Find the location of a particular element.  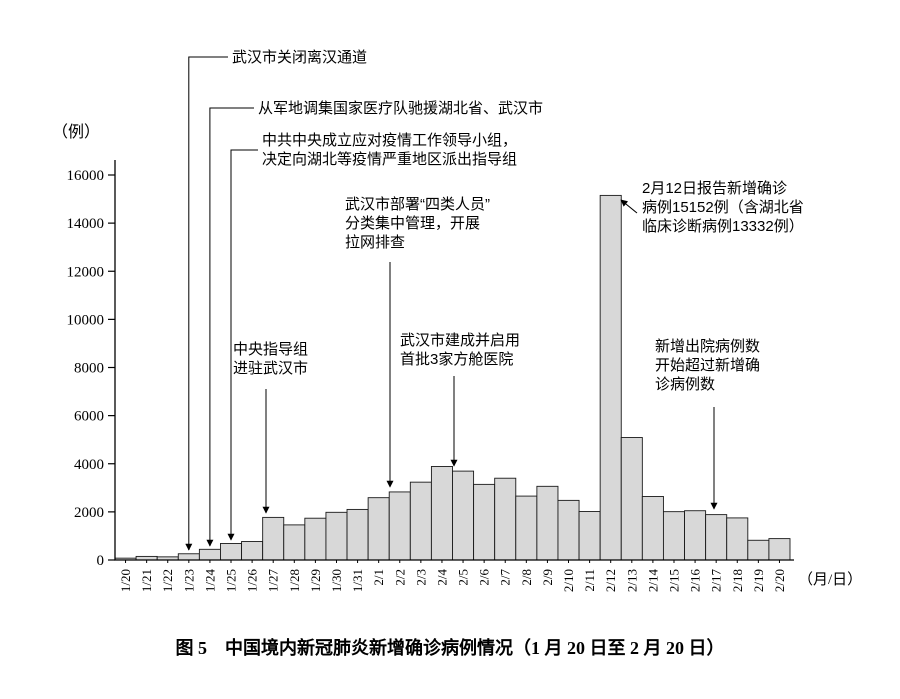

bar-2/2 is located at coordinates (399, 526).